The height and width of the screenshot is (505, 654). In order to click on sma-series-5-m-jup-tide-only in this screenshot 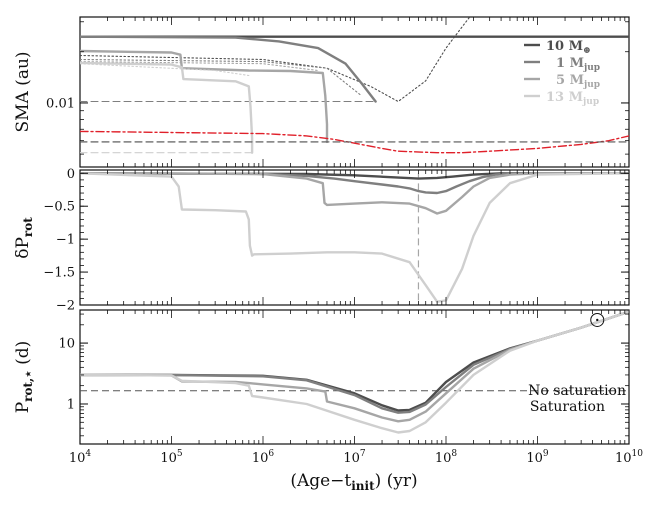, I will do `click(199, 66)`.